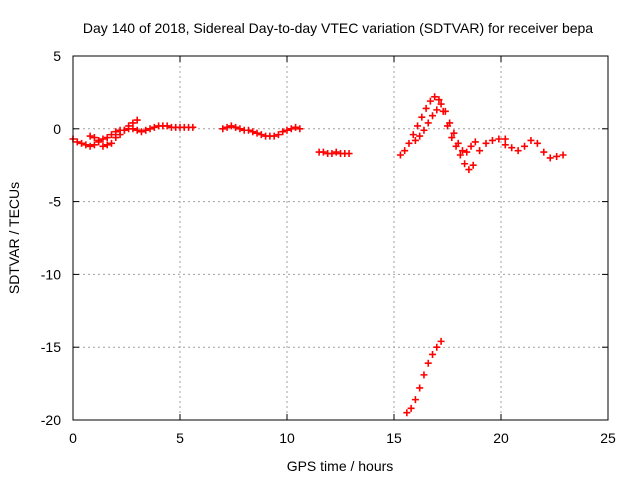 The image size is (640, 480). Describe the element at coordinates (287, 438) in the screenshot. I see `x-tick-label: 10` at that location.